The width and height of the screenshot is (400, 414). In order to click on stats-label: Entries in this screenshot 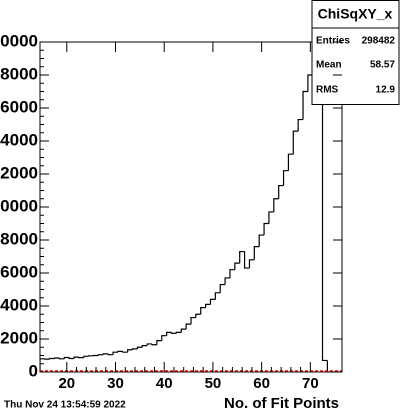, I will do `click(333, 41)`.